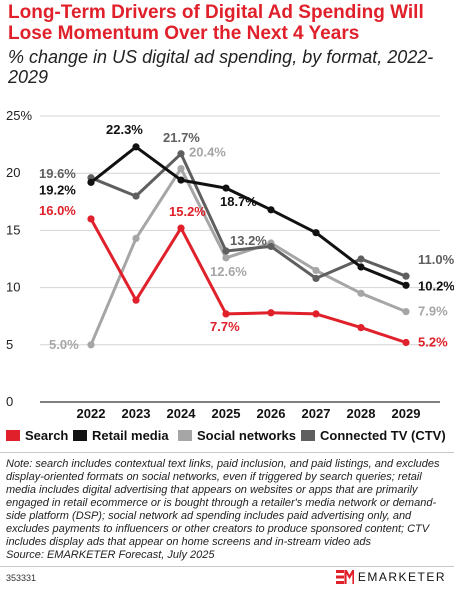  What do you see at coordinates (225, 326) in the screenshot?
I see `data-label-search: 7.7%` at bounding box center [225, 326].